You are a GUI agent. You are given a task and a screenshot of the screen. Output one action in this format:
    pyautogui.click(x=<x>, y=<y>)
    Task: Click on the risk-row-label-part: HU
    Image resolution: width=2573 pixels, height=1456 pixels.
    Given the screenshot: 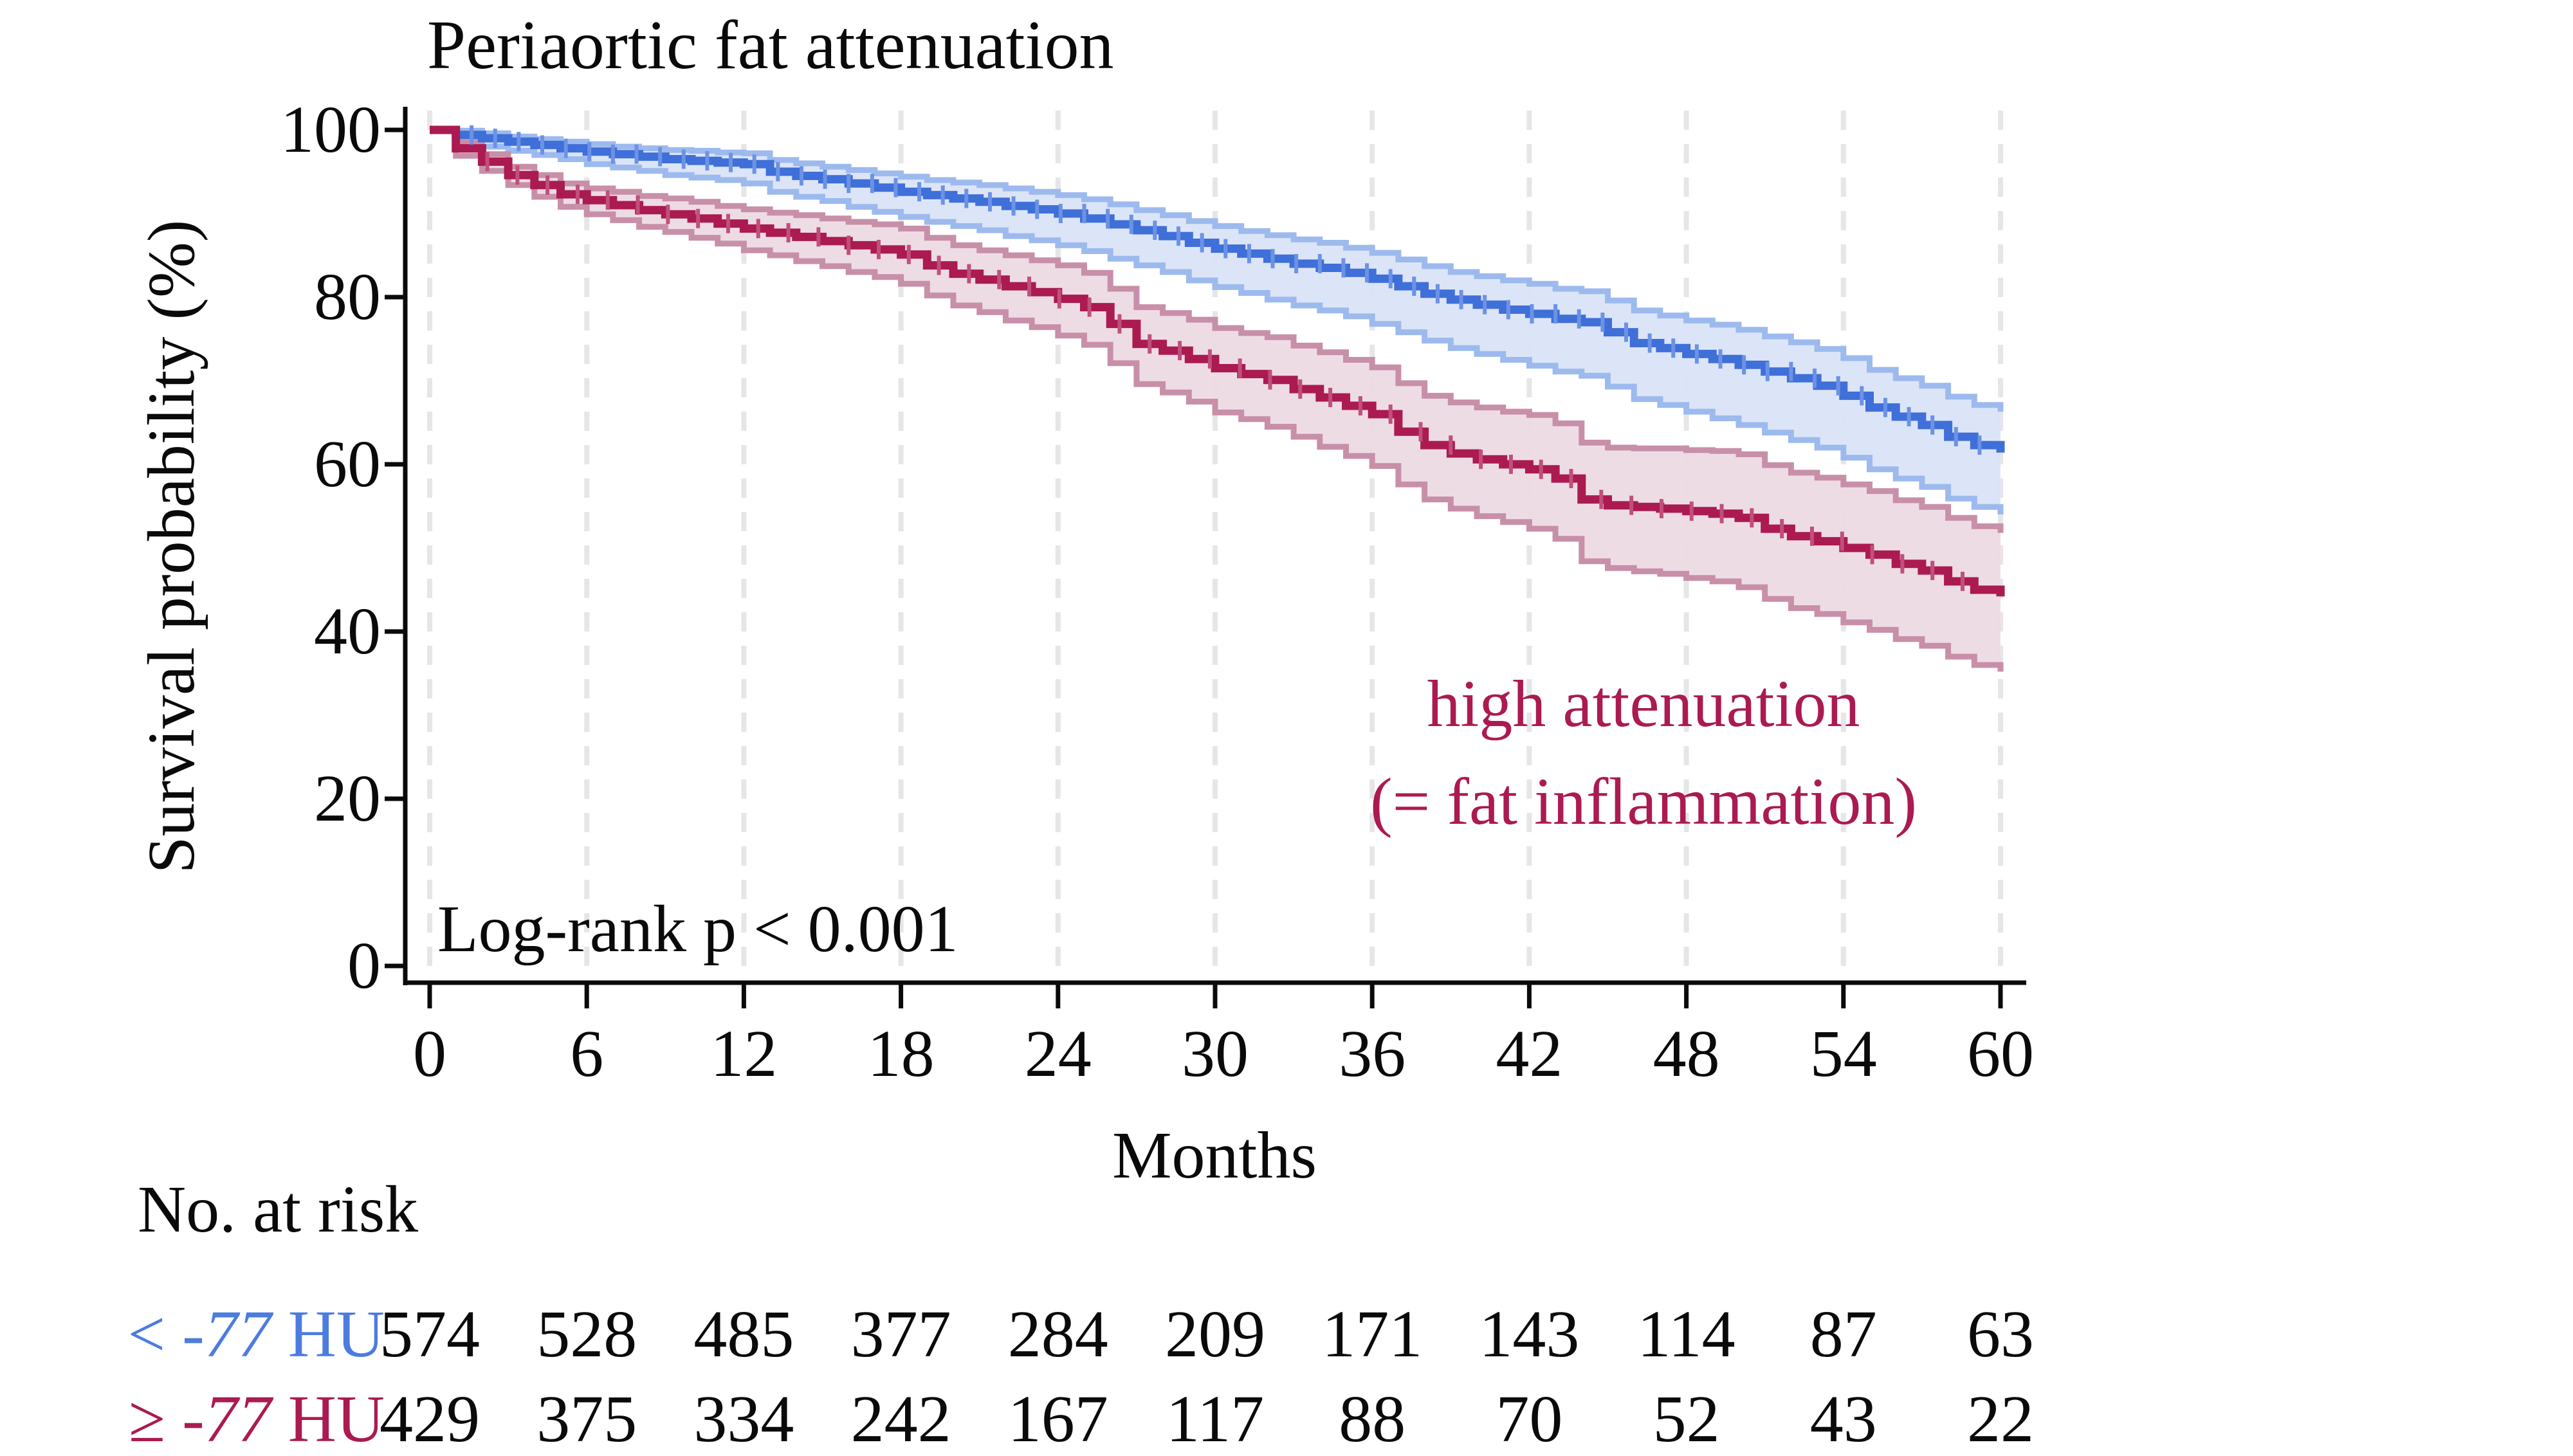 What is the action you would take?
    pyautogui.click(x=328, y=1419)
    